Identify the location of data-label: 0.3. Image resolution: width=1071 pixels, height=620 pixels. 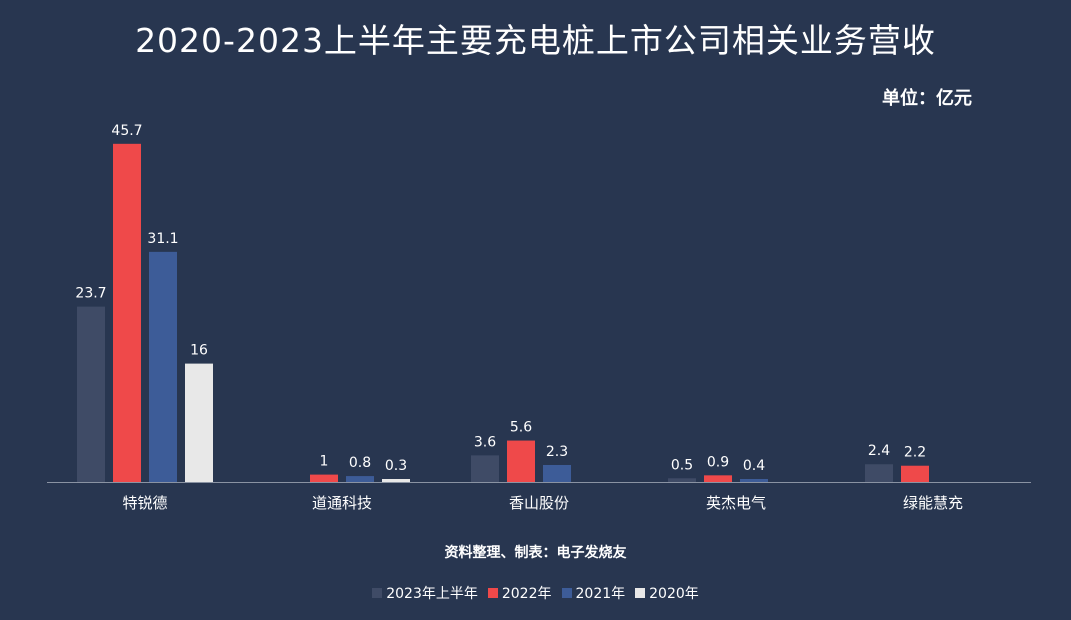
(396, 466).